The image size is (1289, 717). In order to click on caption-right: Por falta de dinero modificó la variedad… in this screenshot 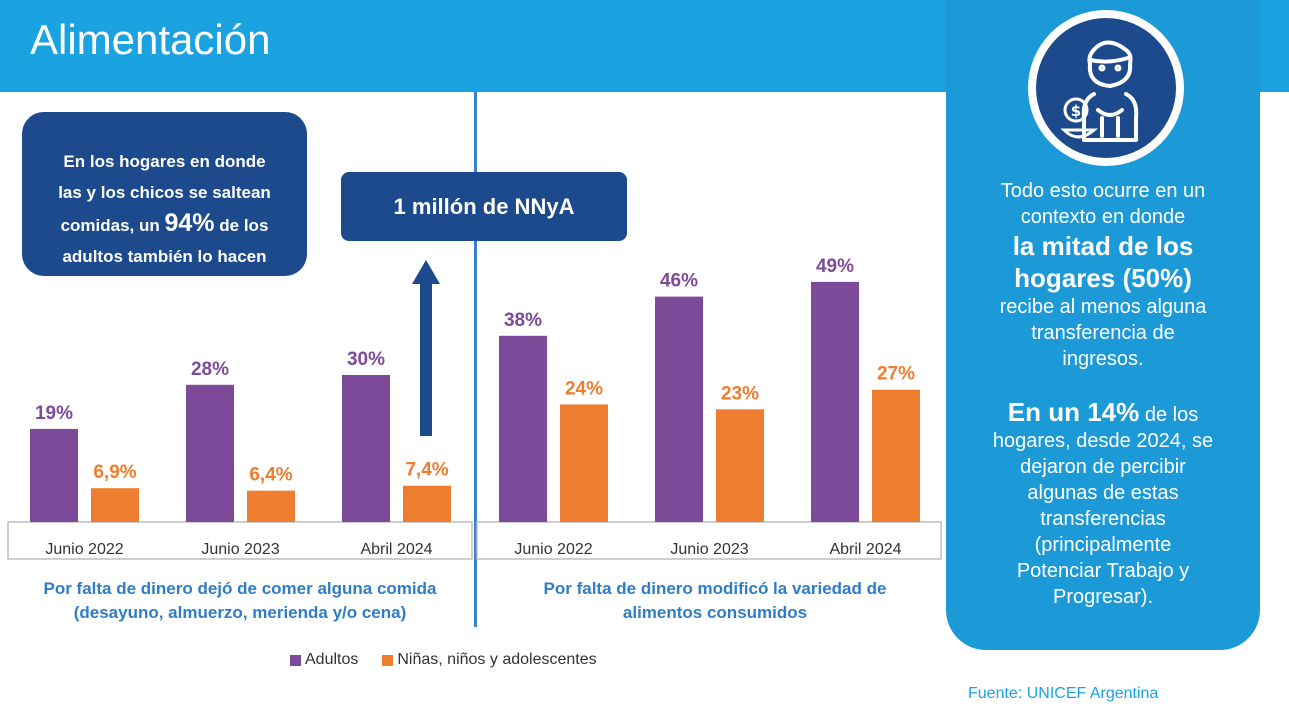, I will do `click(715, 600)`.